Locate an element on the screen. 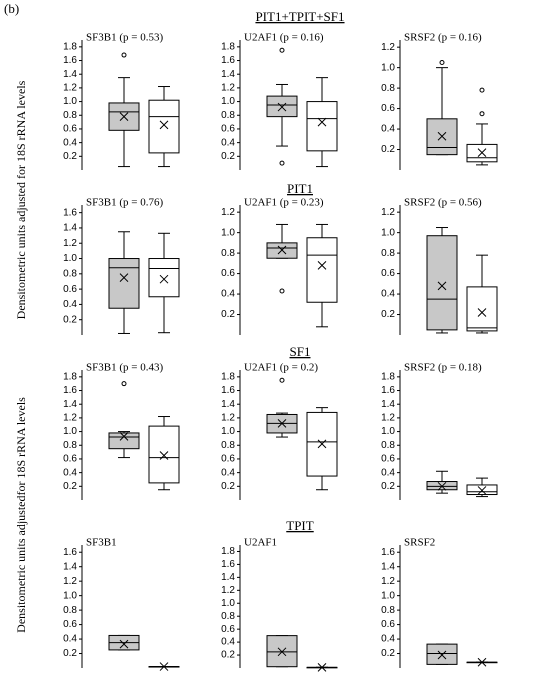 Image resolution: width=550 pixels, height=675 pixels. panel-title: U2AF1 (p = 0.2) is located at coordinates (281, 368).